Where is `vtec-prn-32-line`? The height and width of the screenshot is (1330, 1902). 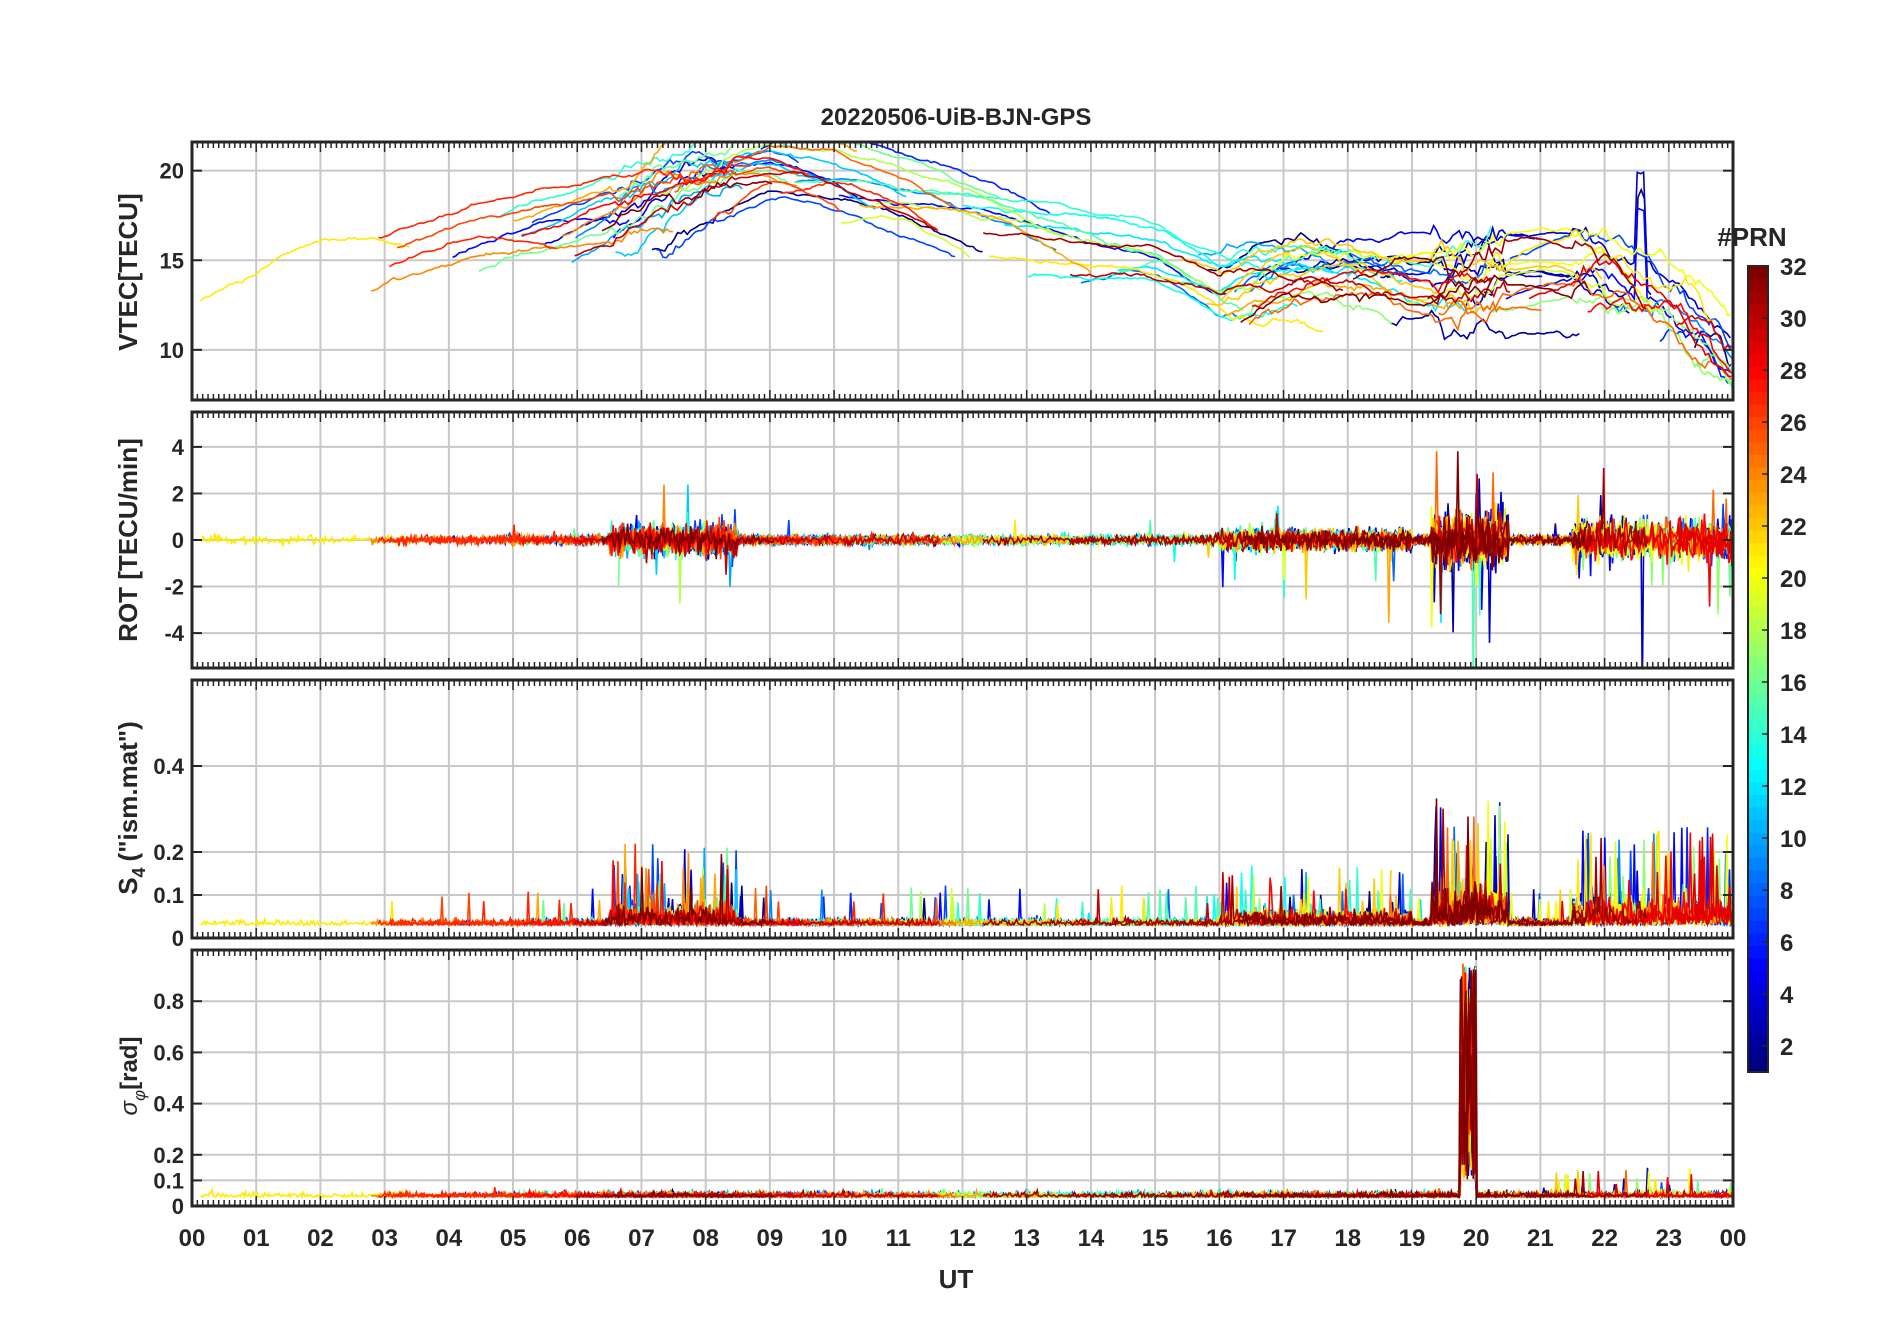 vtec-prn-32-line is located at coordinates (1422, 273).